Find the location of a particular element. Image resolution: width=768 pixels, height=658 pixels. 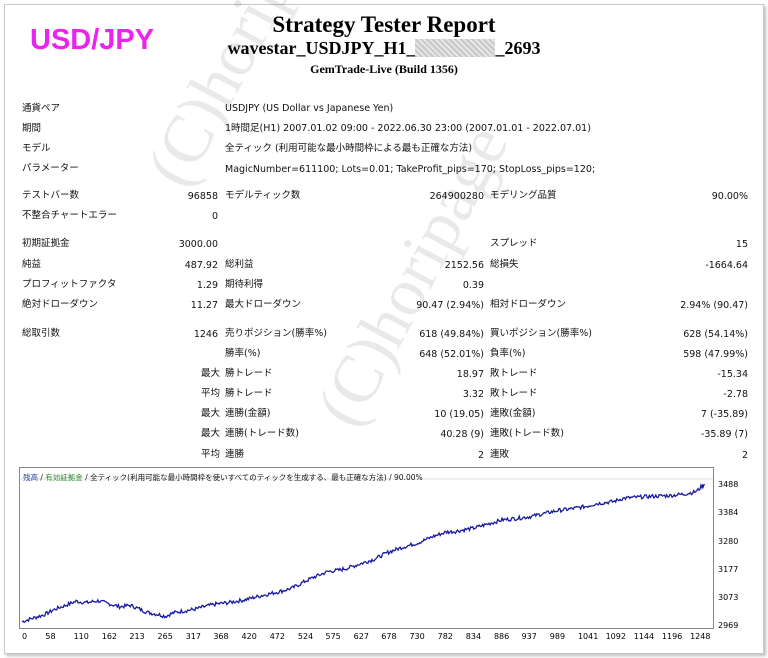

y-tick-label: 2969 is located at coordinates (728, 625).